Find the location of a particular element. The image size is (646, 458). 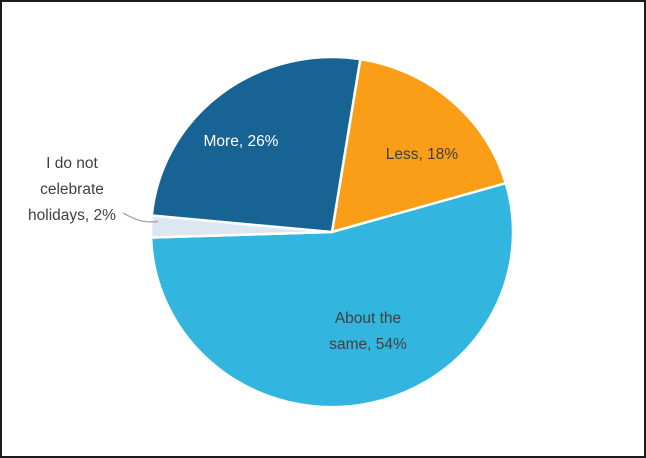

pie-slice-less is located at coordinates (419, 145).